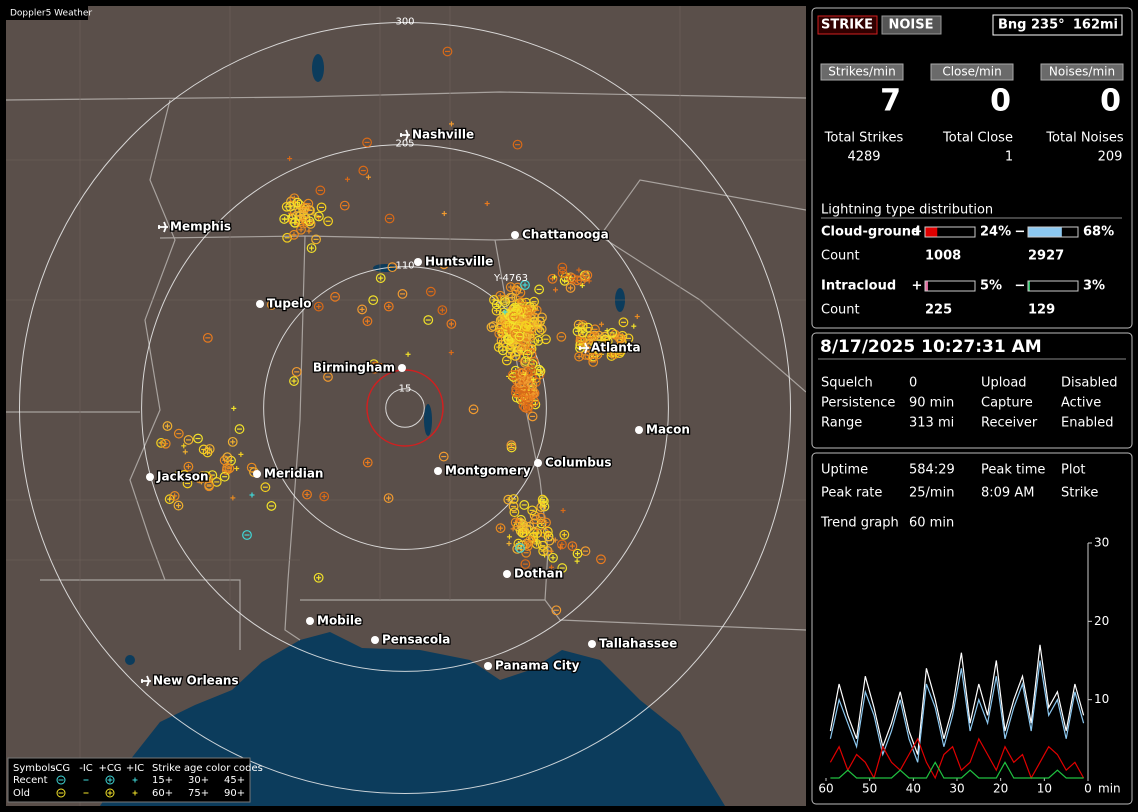 The width and height of the screenshot is (1138, 812). What do you see at coordinates (198, 780) in the screenshot?
I see `legend-age: 30+` at bounding box center [198, 780].